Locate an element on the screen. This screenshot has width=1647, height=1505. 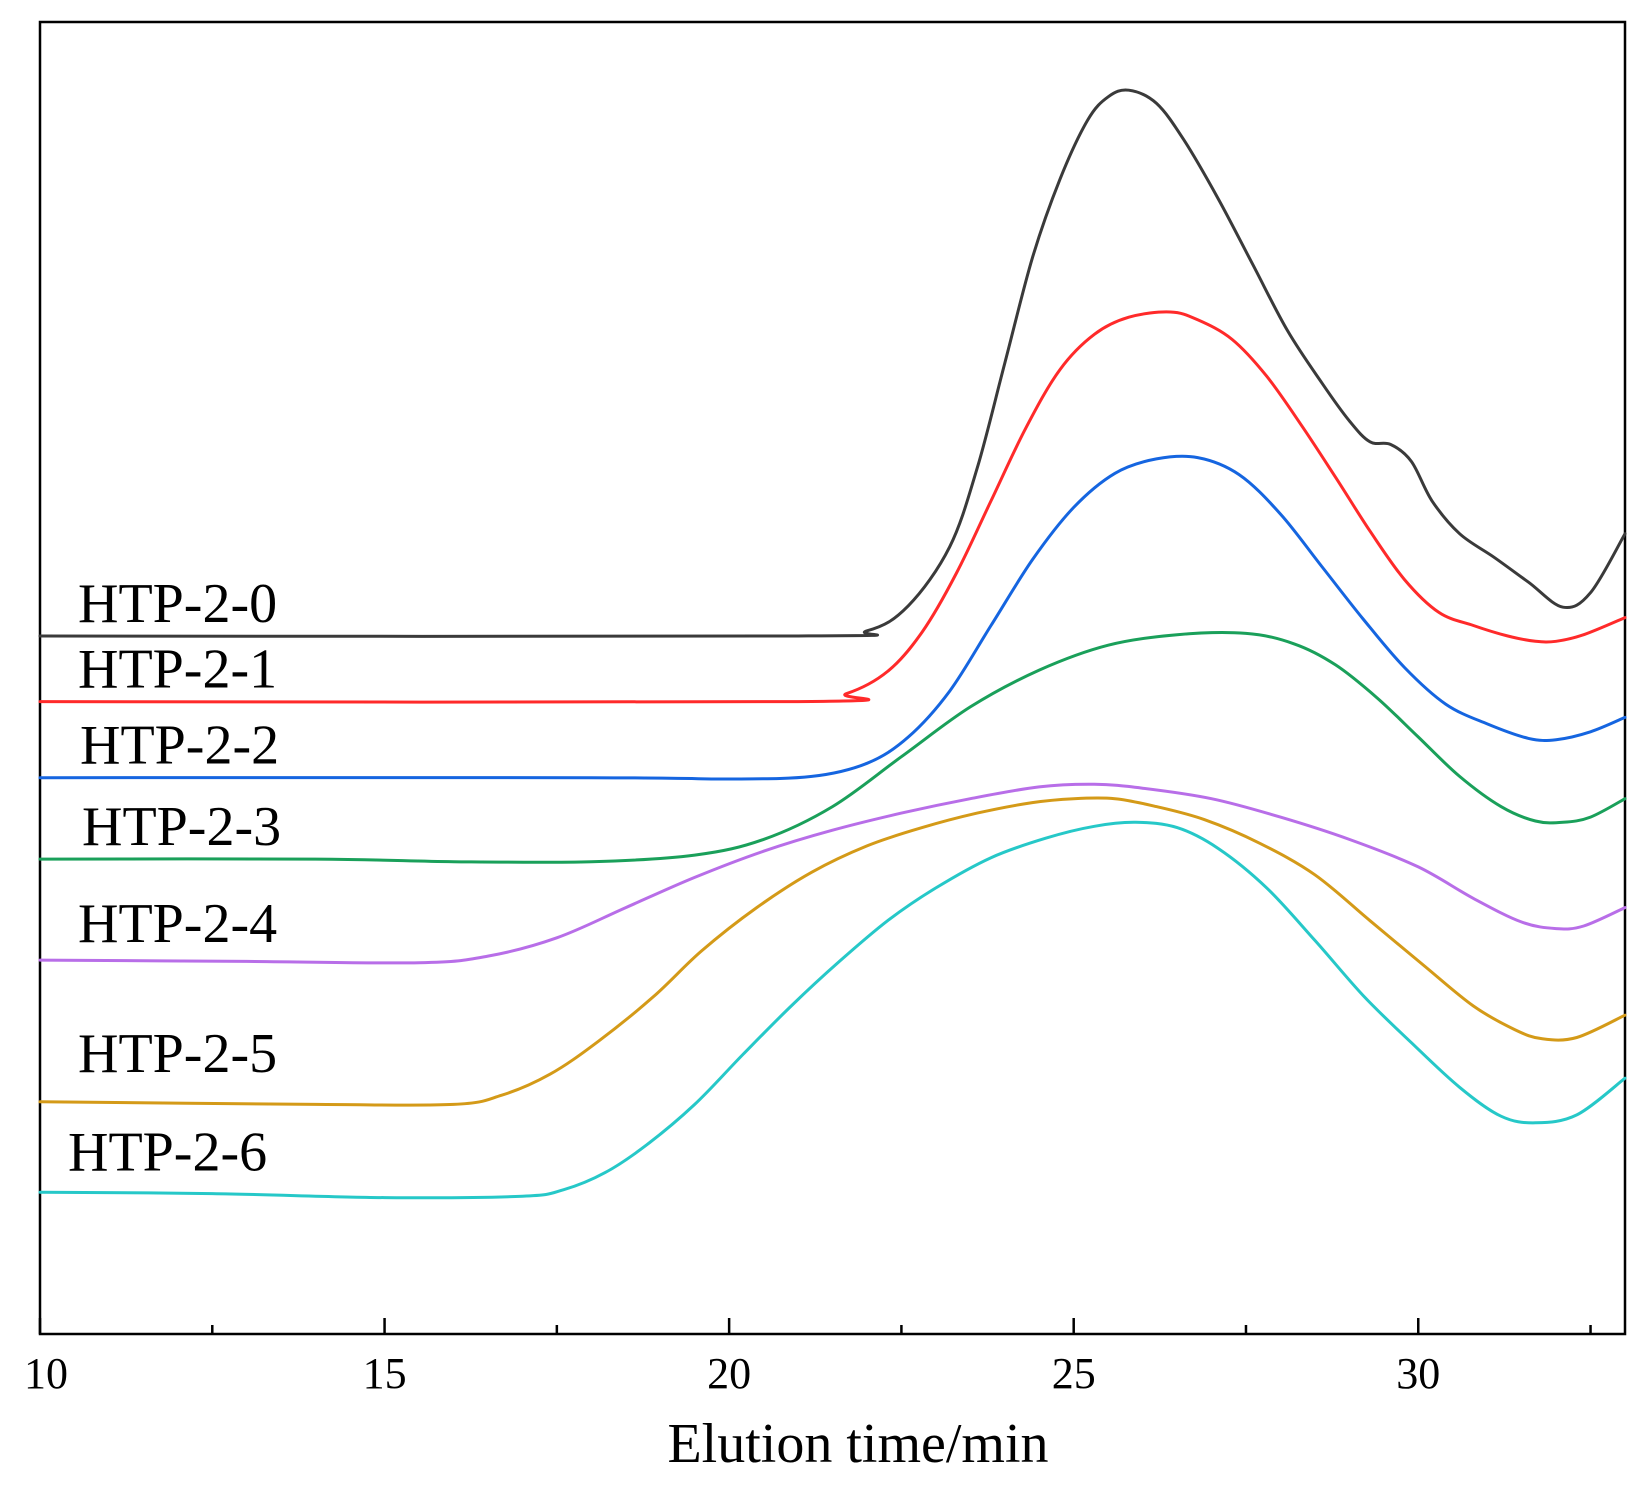
series-label-htp-2-2: HTP-2-2 is located at coordinates (179, 746).